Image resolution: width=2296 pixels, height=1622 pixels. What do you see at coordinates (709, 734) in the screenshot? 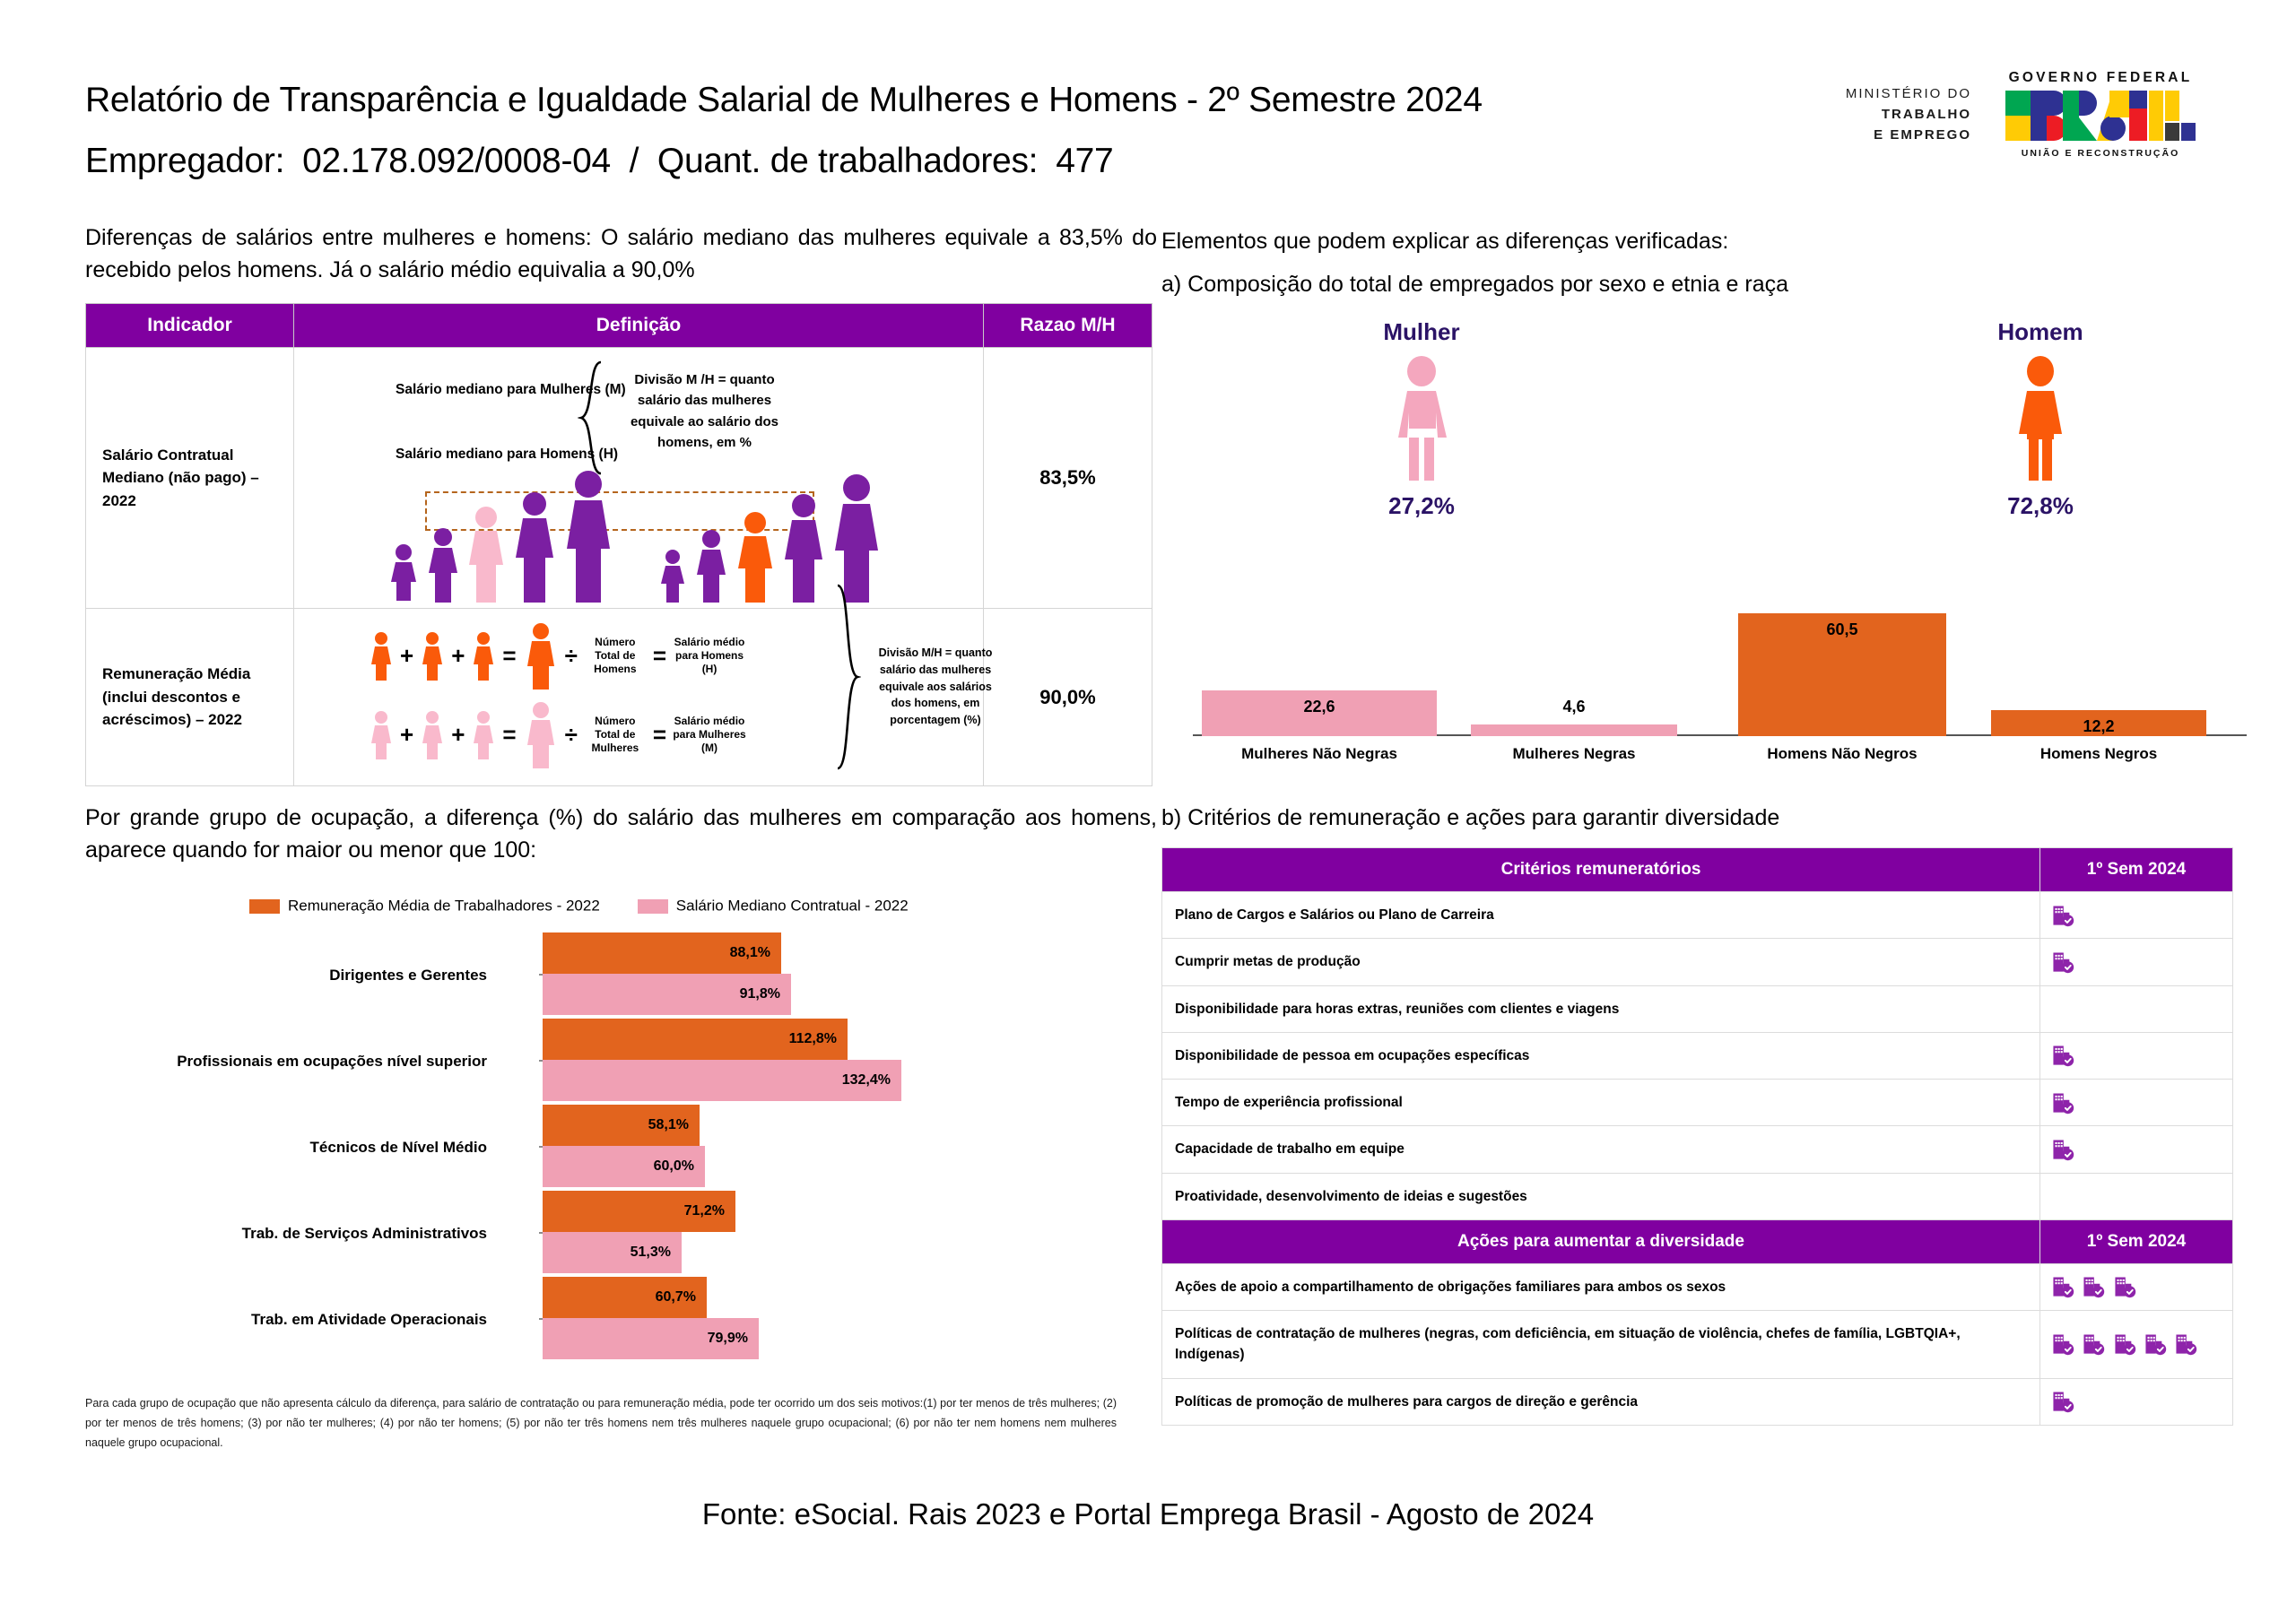
I see `women-average-label: Salário médio para Mulheres (M)` at bounding box center [709, 734].